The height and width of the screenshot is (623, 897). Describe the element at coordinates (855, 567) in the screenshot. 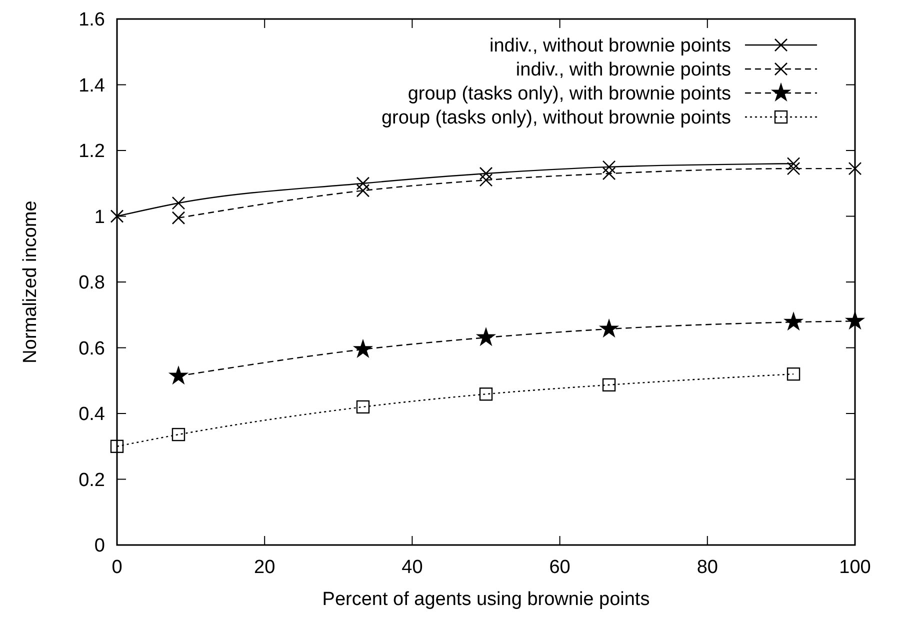

I see `x-tick-label: 100` at that location.